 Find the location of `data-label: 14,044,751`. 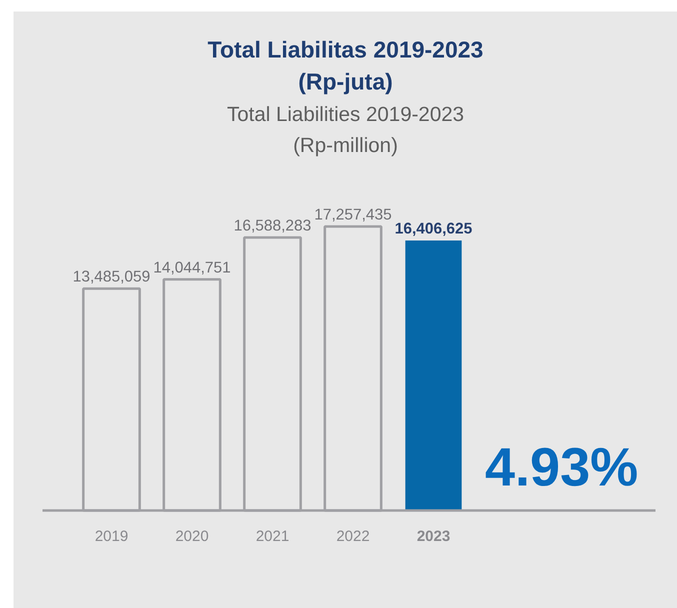

data-label: 14,044,751 is located at coordinates (192, 267).